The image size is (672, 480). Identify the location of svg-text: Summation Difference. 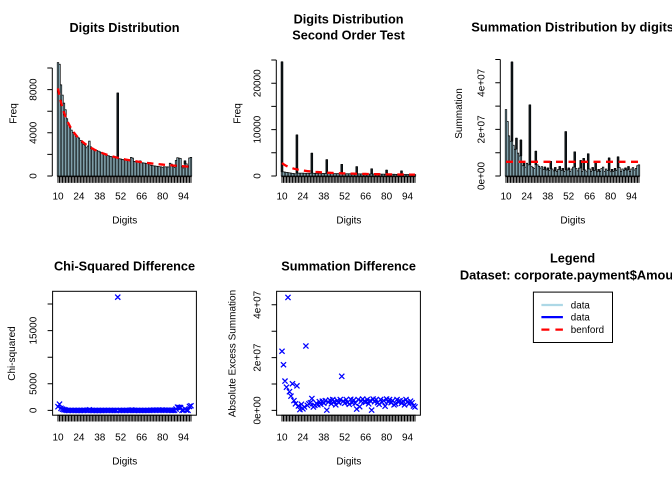
(348, 266).